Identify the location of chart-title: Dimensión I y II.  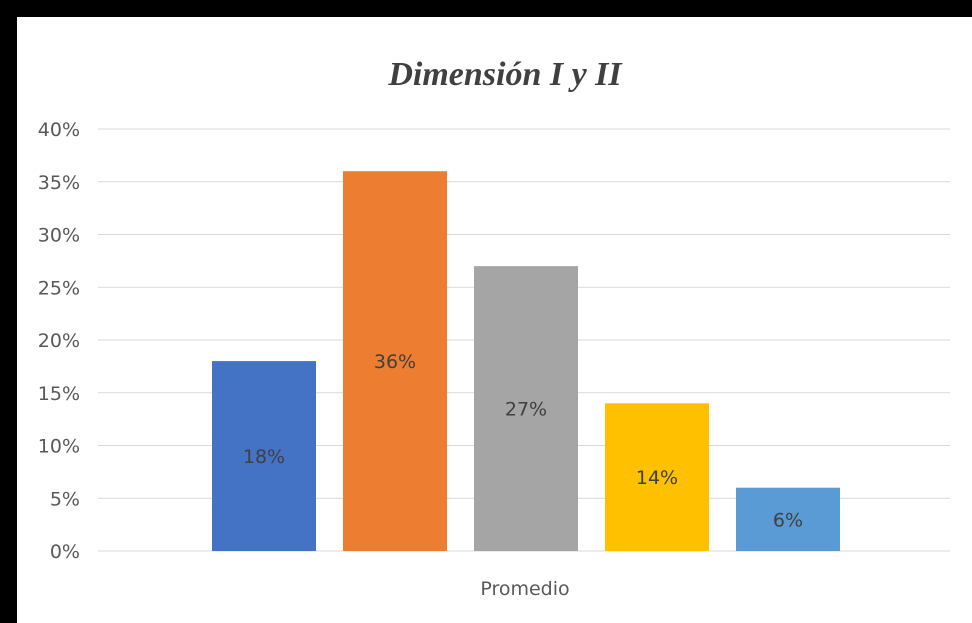
(505, 74).